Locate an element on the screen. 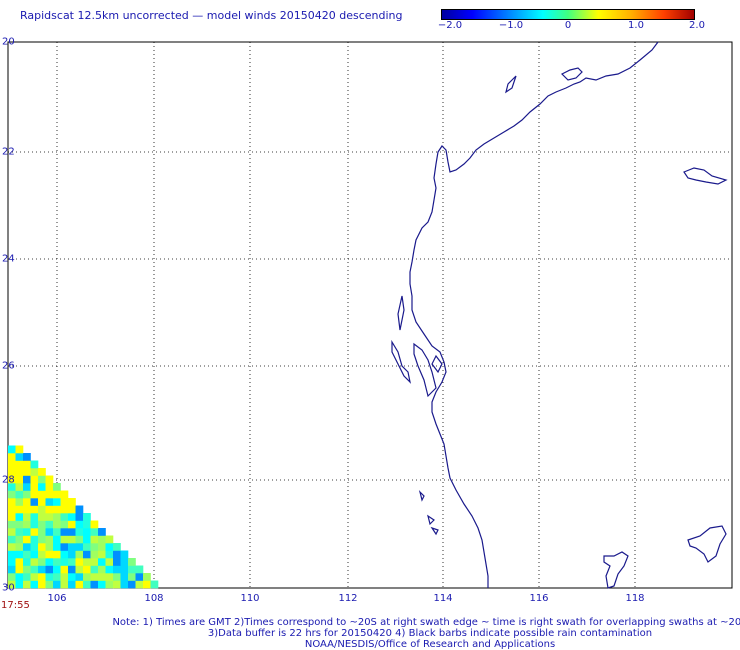 This screenshot has width=740, height=650. colorbar is located at coordinates (568, 14).